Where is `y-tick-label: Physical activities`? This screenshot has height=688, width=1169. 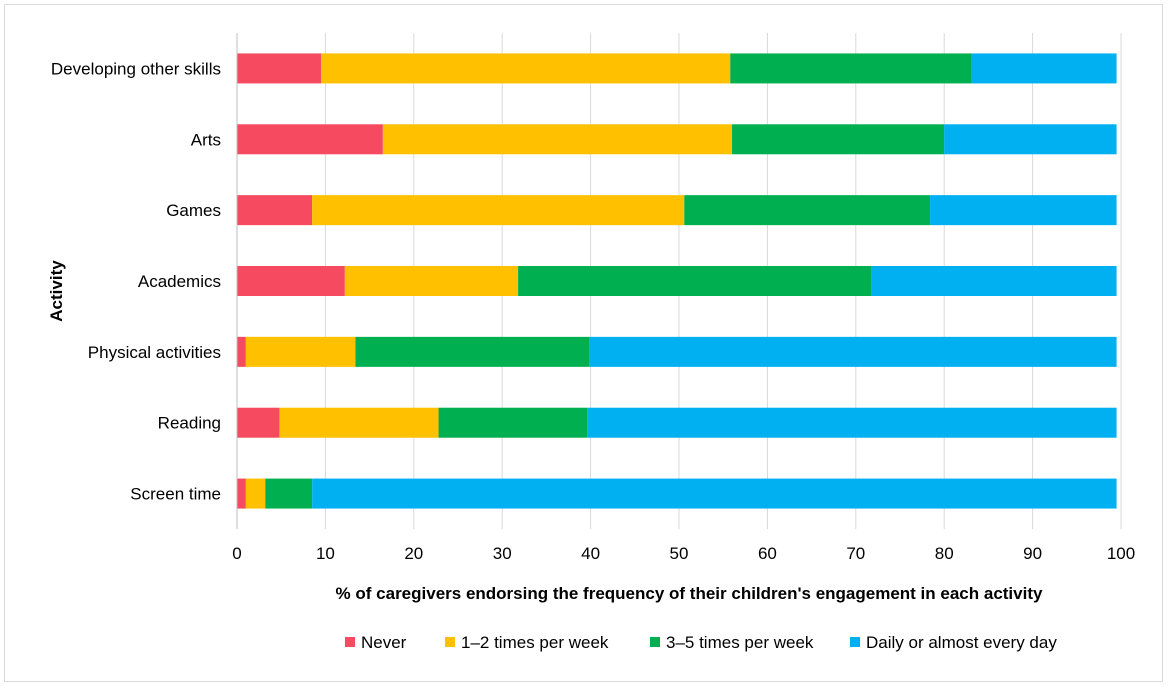 y-tick-label: Physical activities is located at coordinates (154, 352).